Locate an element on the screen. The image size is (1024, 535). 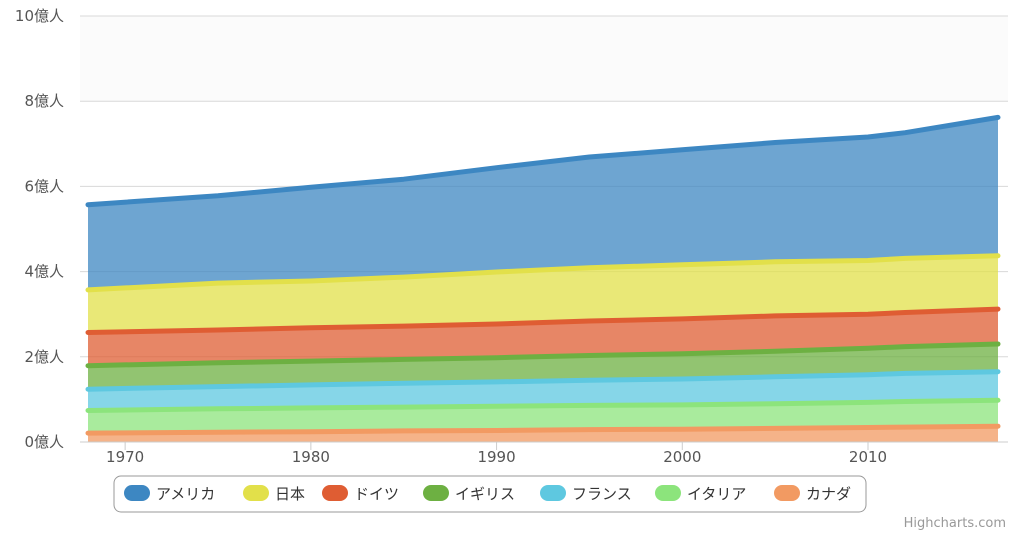
legend-label: 日本 is located at coordinates (290, 494).